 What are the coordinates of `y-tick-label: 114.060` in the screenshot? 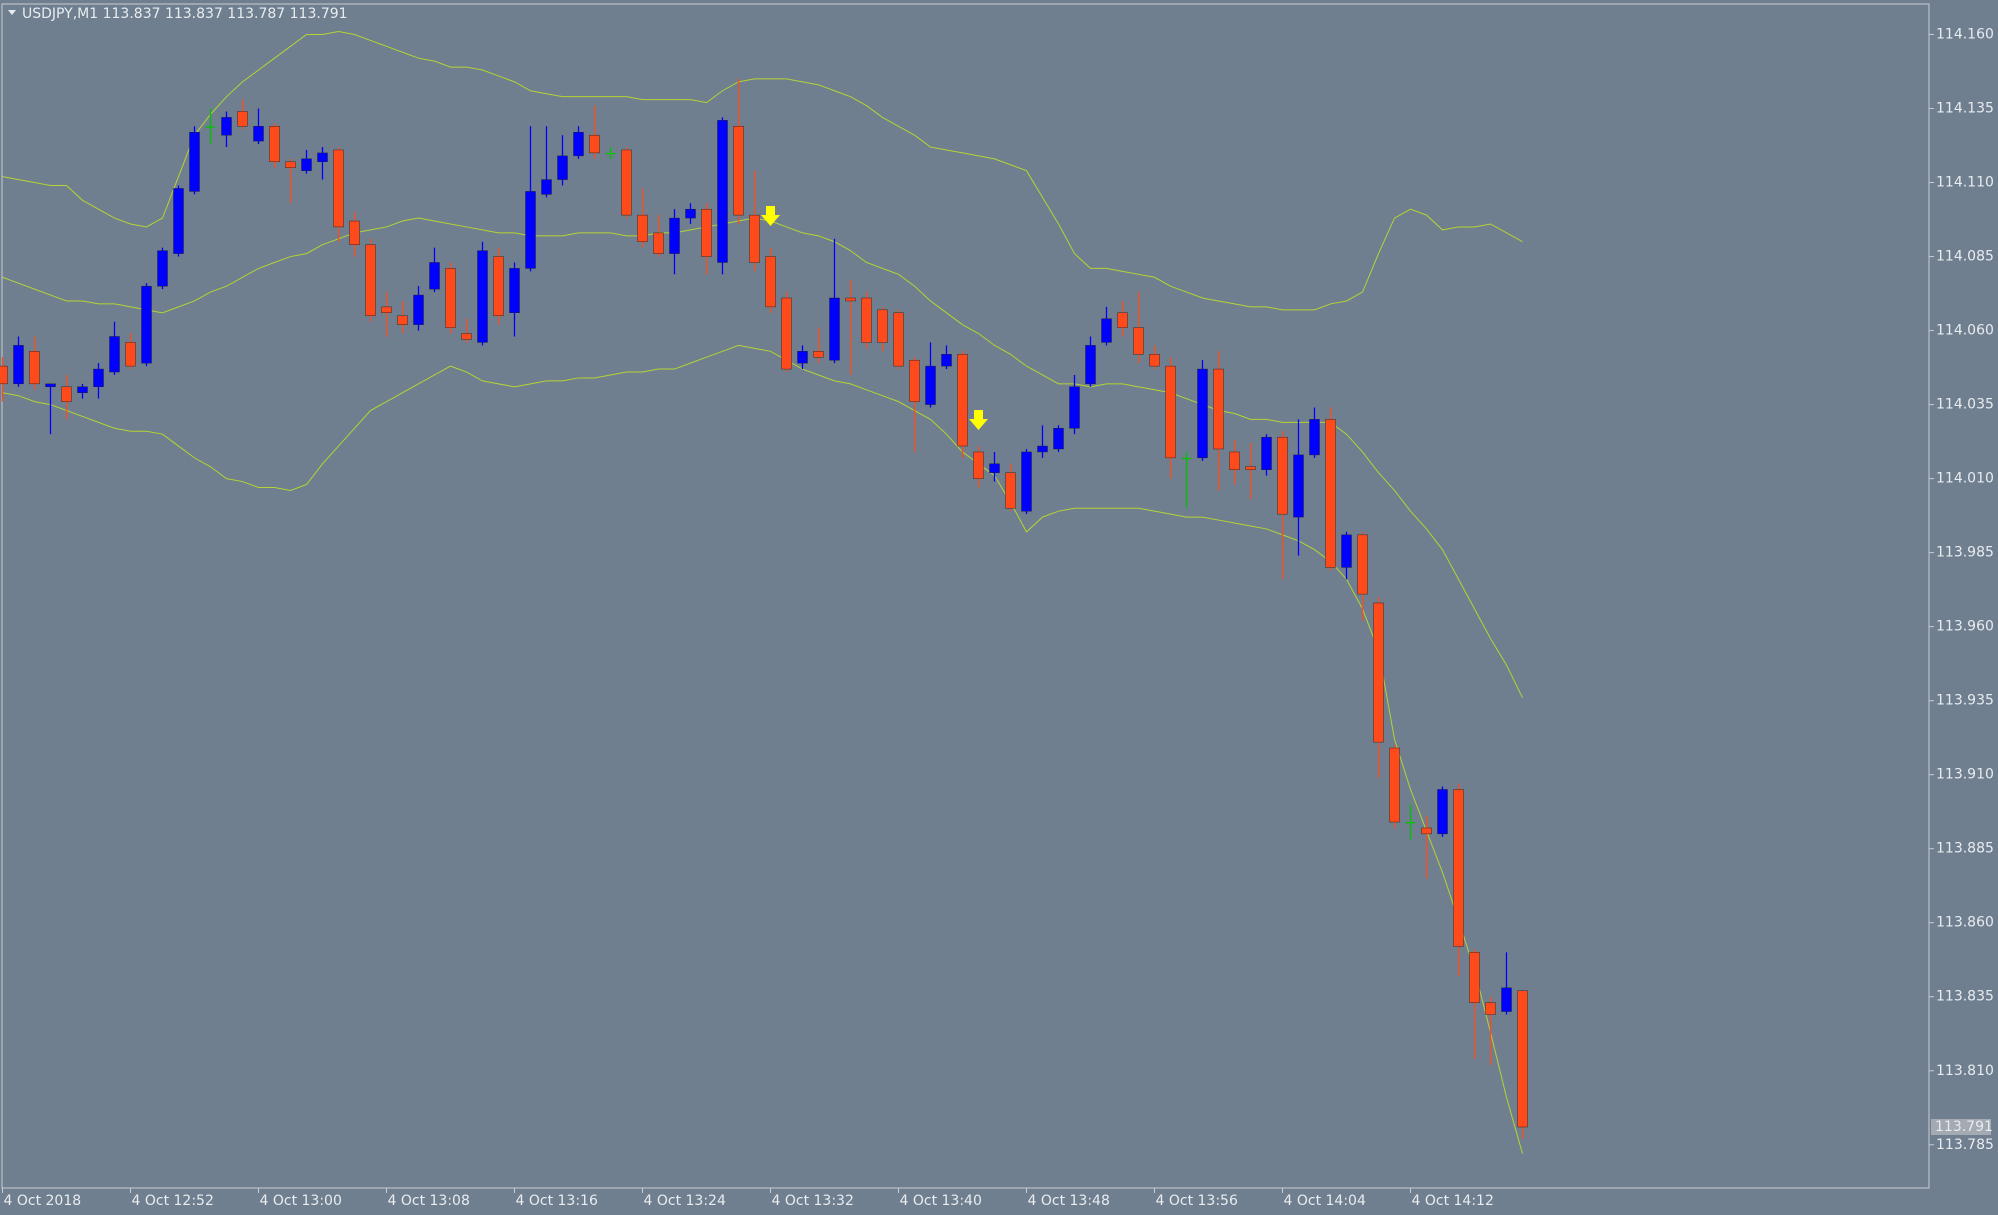 It's located at (1965, 331).